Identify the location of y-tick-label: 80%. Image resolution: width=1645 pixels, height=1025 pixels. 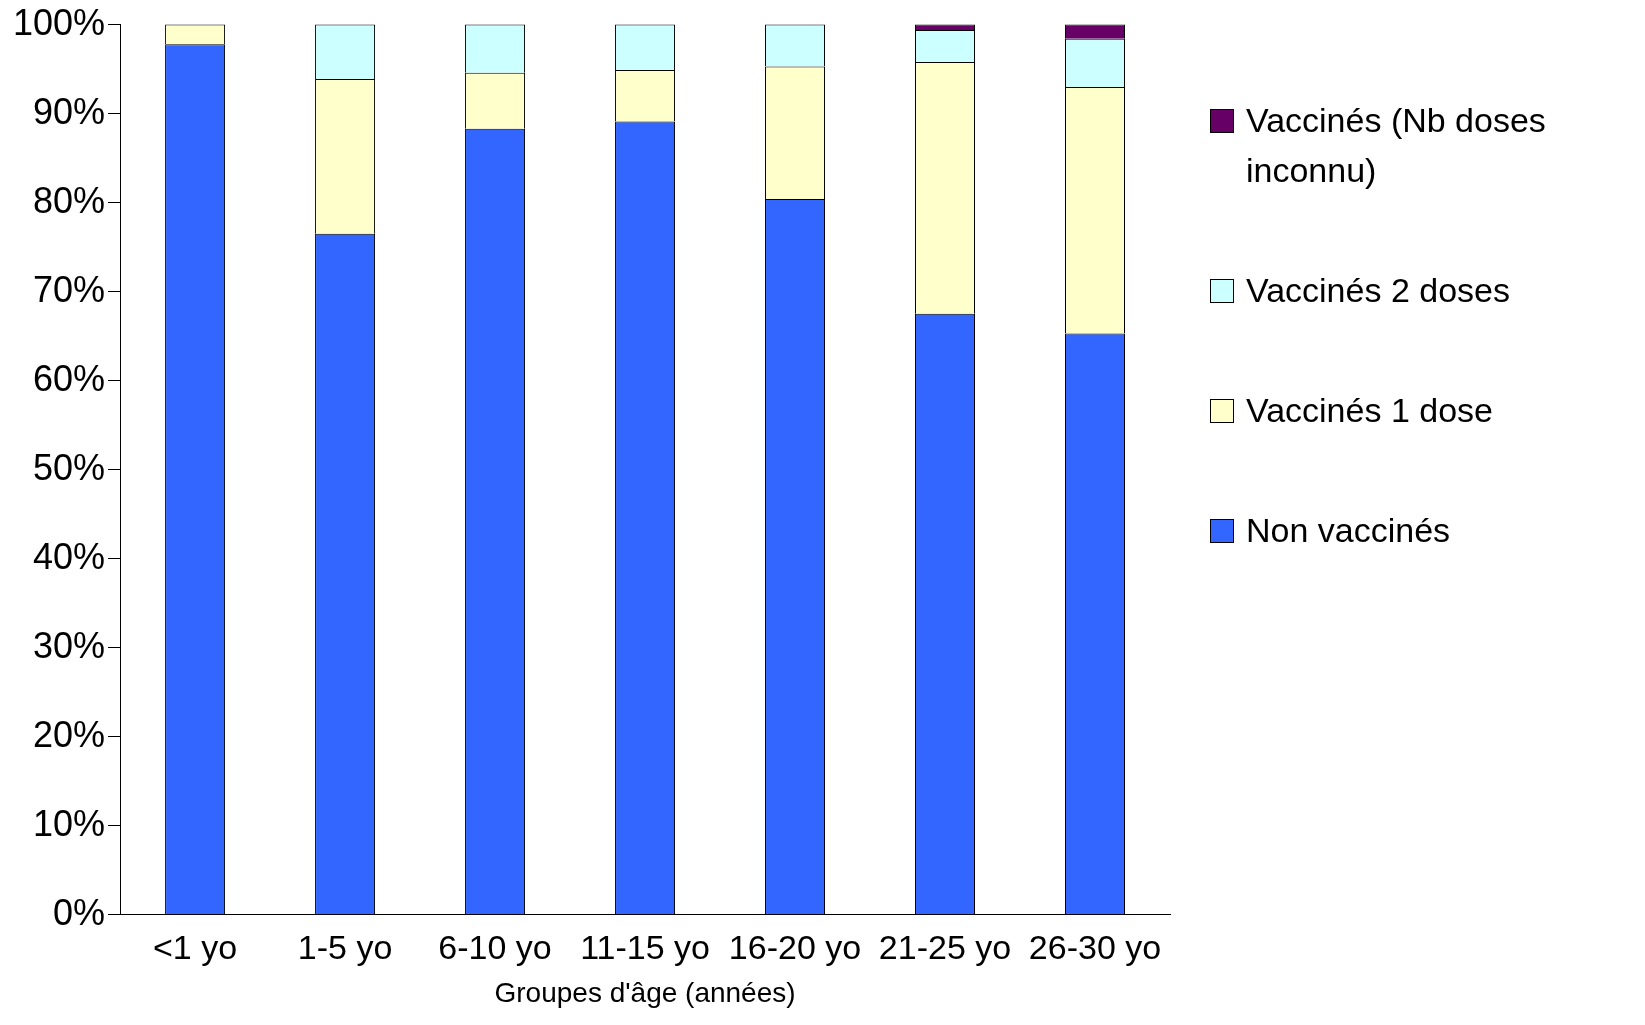
(69, 200).